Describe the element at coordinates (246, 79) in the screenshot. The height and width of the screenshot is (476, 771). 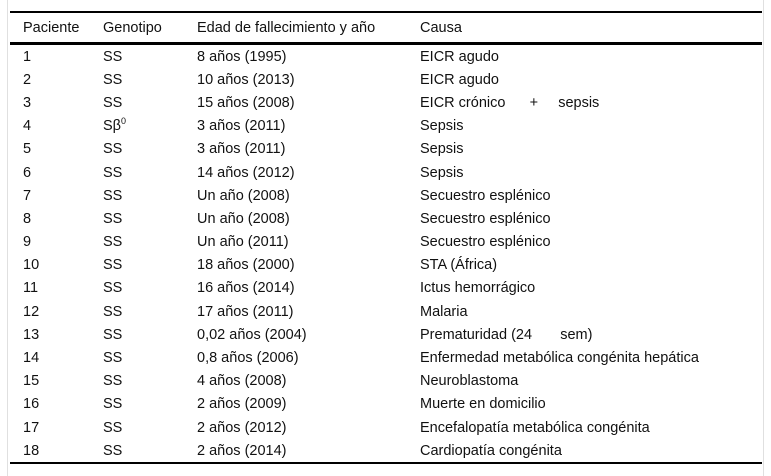
I see `cell-edad: 10 años (2013)` at that location.